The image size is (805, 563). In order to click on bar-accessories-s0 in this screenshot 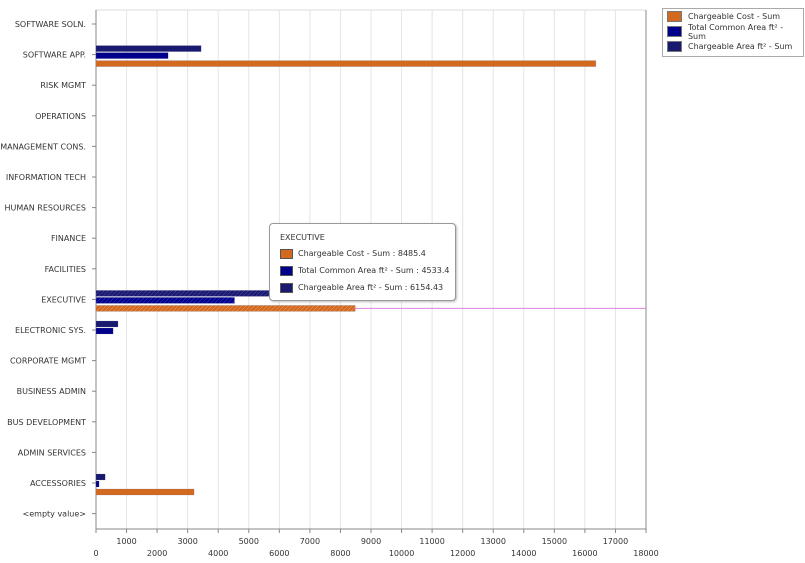, I will do `click(145, 492)`.